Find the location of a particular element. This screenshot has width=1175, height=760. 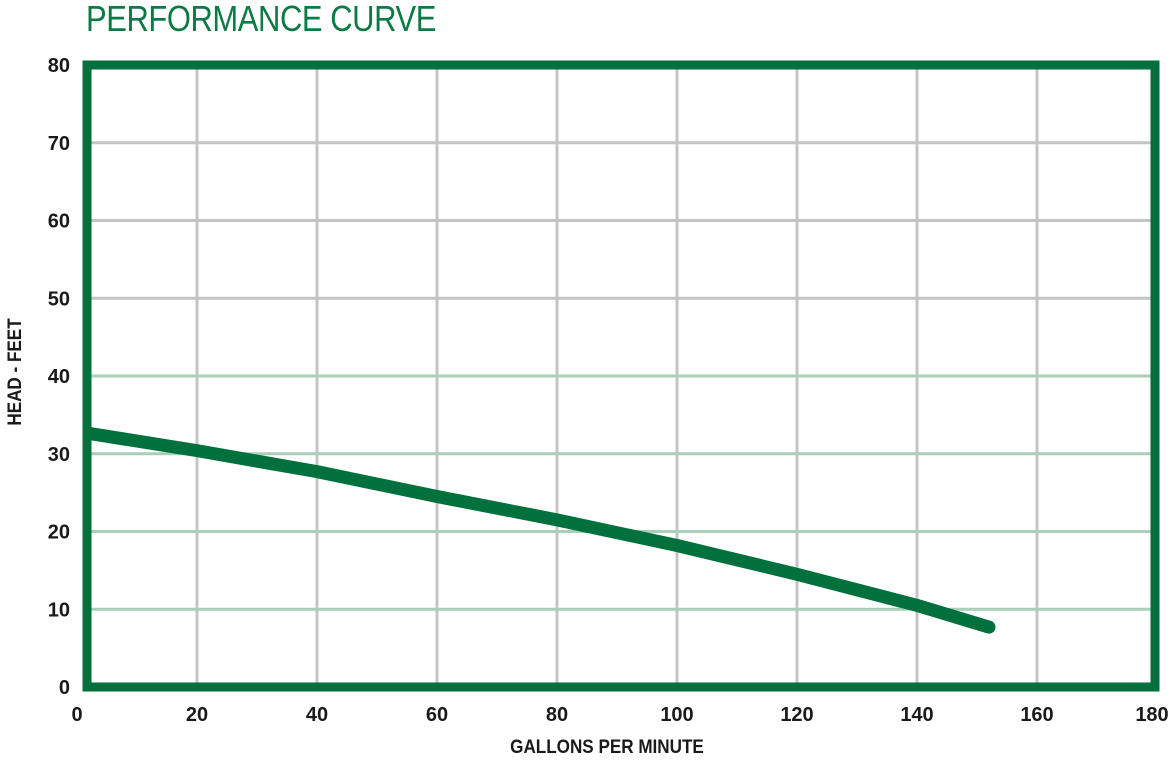

y-axis-label: HEAD - FEET is located at coordinates (14, 371).